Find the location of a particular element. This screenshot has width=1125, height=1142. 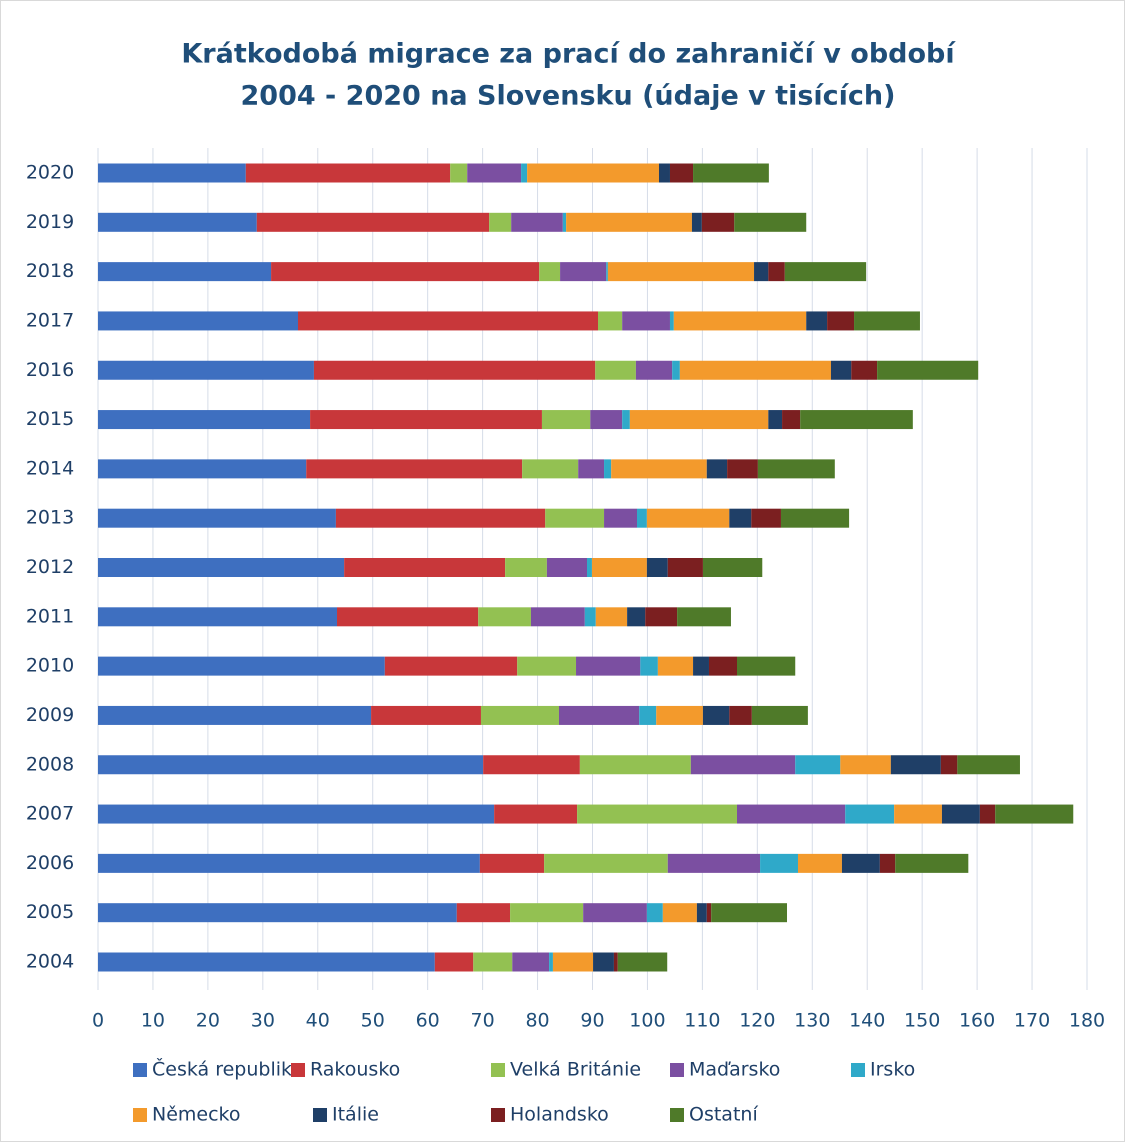

x-tick-label: 50 is located at coordinates (373, 1021).